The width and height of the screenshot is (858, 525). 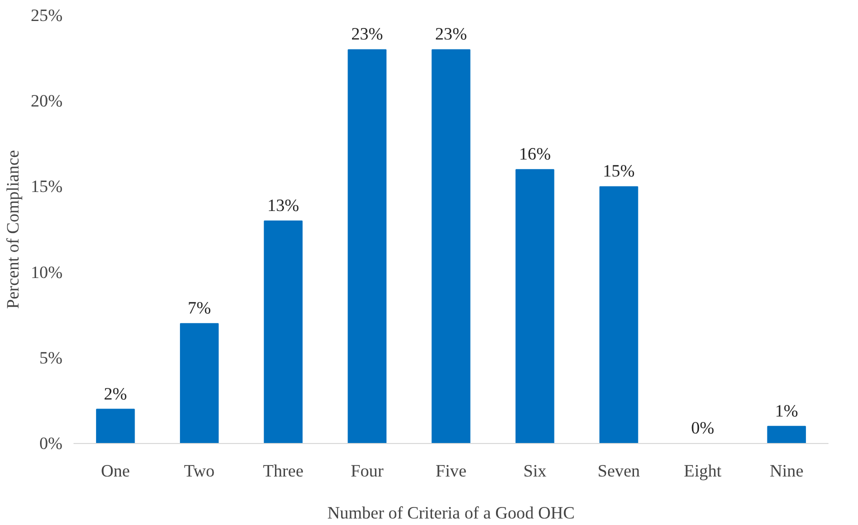 I want to click on y-tick-label: 10%, so click(x=46, y=272).